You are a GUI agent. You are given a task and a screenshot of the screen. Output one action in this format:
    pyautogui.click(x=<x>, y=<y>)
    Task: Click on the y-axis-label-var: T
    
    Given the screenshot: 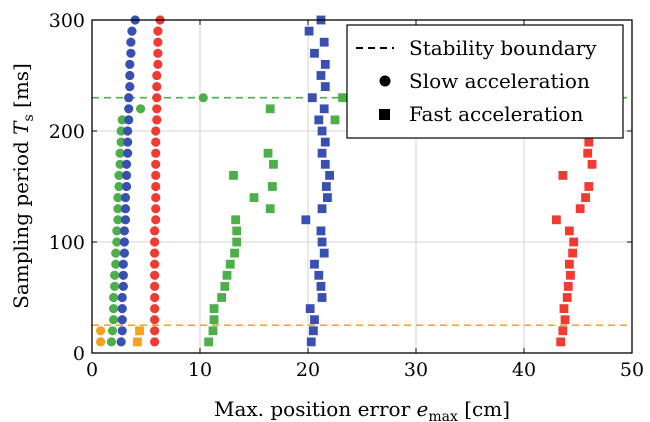 What is the action you would take?
    pyautogui.click(x=21, y=127)
    